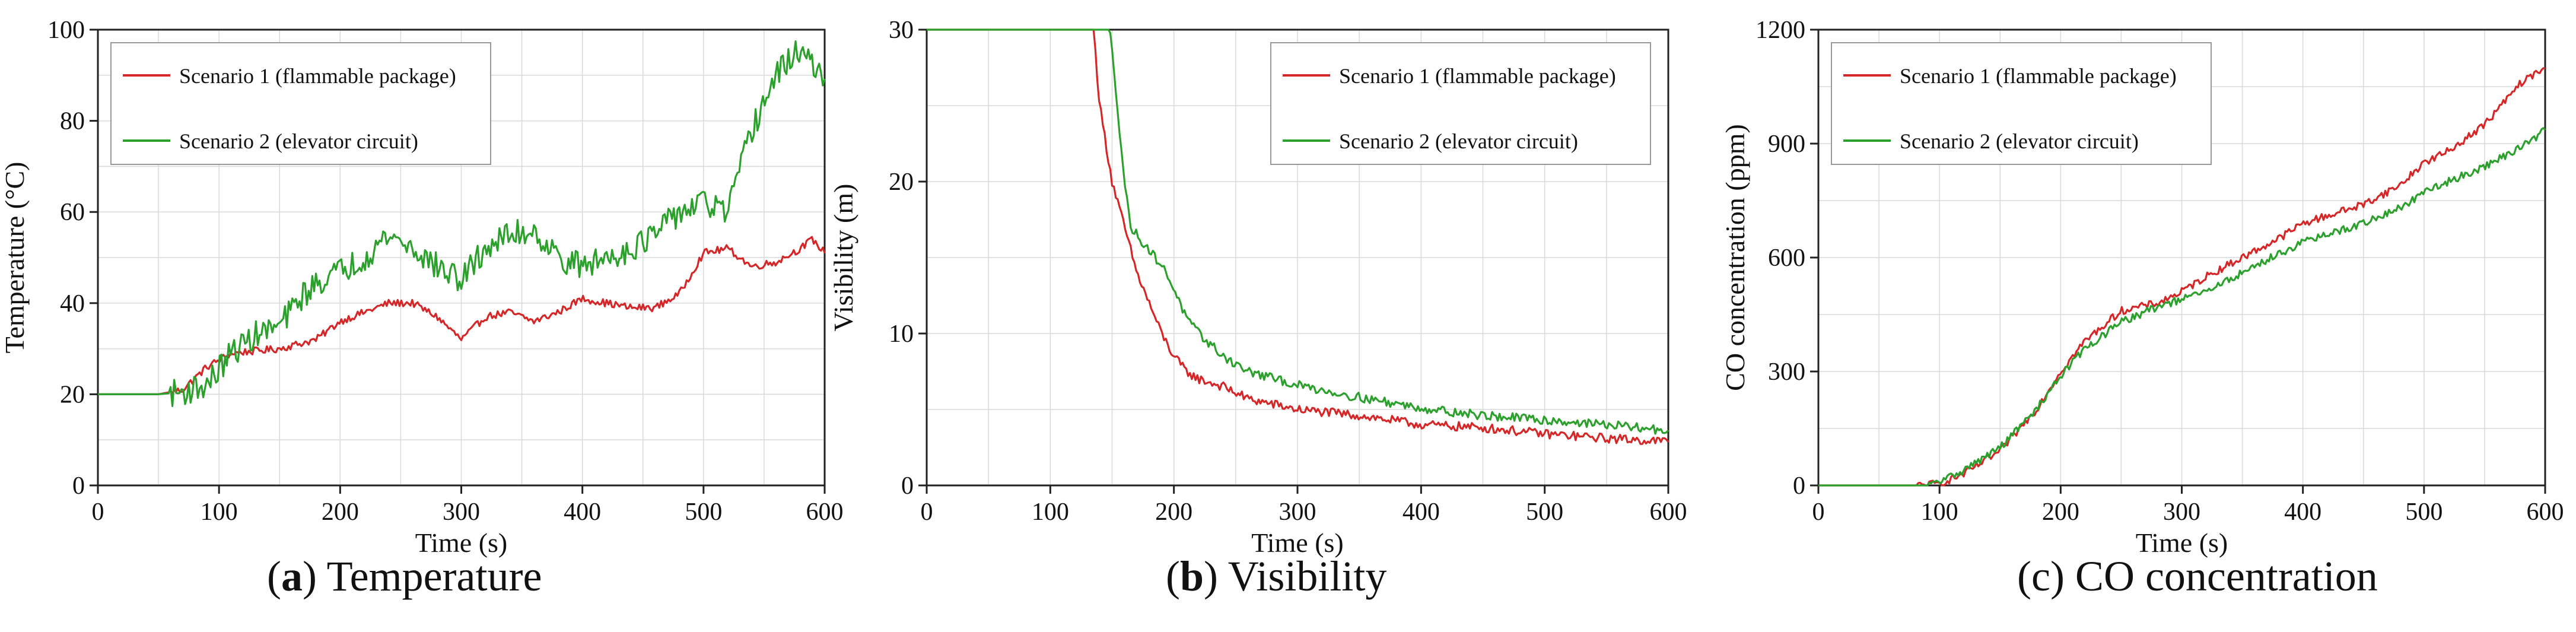 The image size is (2576, 632). What do you see at coordinates (434, 576) in the screenshot?
I see `caption-a-text: Temperature` at bounding box center [434, 576].